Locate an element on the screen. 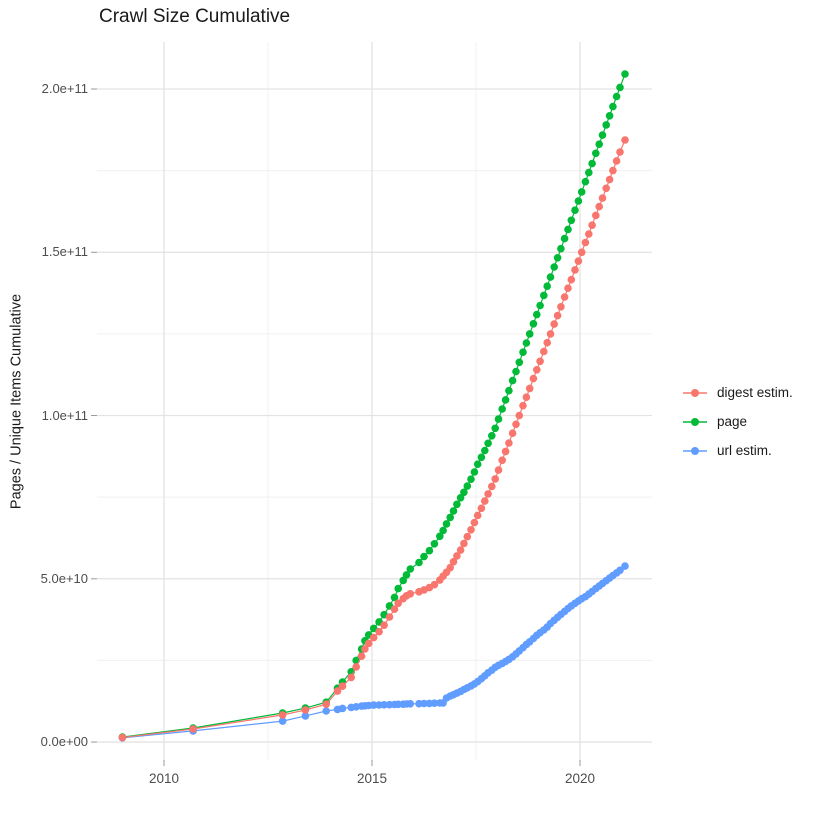 This screenshot has height=827, width=826. legend-item-digest: digest estim. is located at coordinates (737, 392).